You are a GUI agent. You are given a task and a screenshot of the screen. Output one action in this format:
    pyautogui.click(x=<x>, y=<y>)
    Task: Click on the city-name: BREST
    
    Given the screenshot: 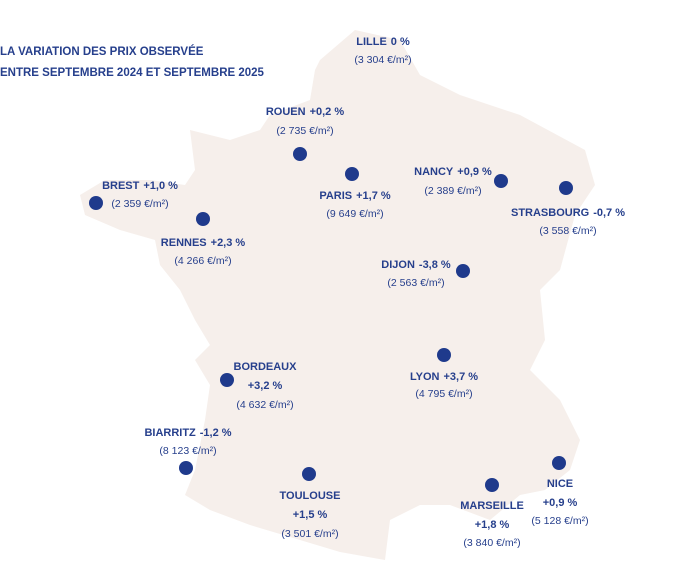 What is the action you would take?
    pyautogui.click(x=121, y=186)
    